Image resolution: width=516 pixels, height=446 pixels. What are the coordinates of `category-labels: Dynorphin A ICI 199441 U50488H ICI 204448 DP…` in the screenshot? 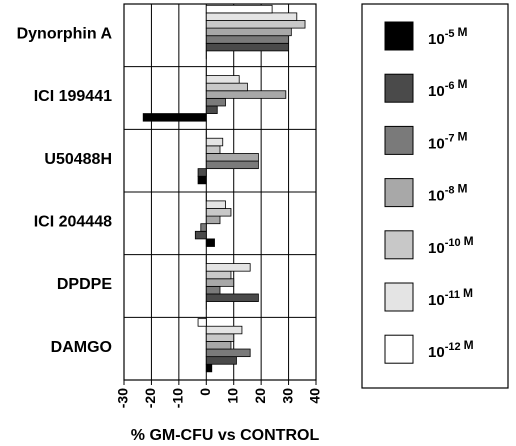 It's located at (65, 191).